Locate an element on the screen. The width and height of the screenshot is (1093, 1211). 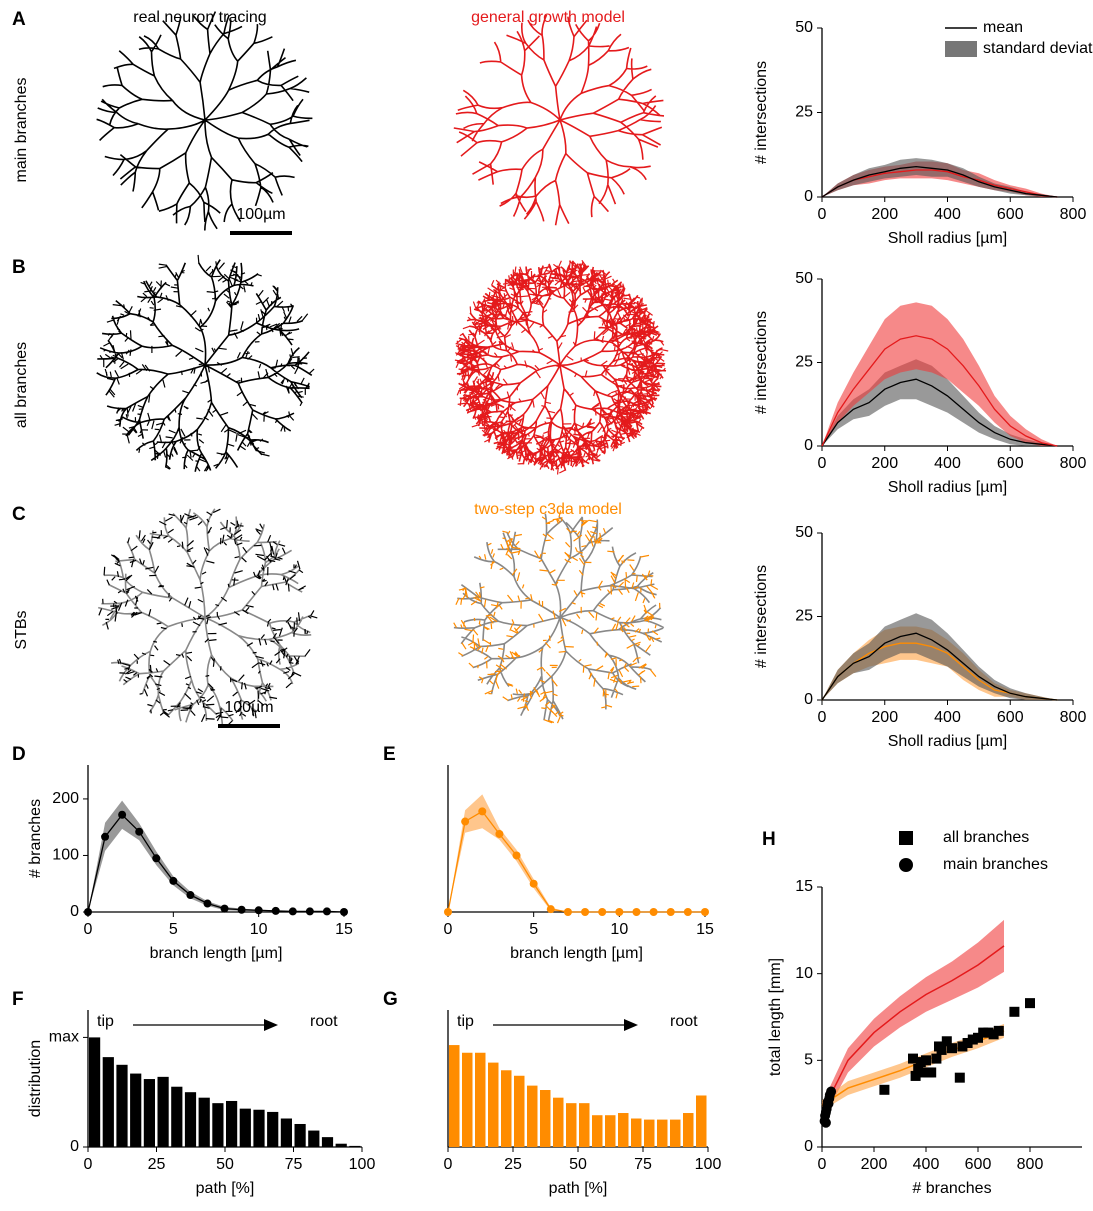
legend-label: all branches is located at coordinates (986, 837).